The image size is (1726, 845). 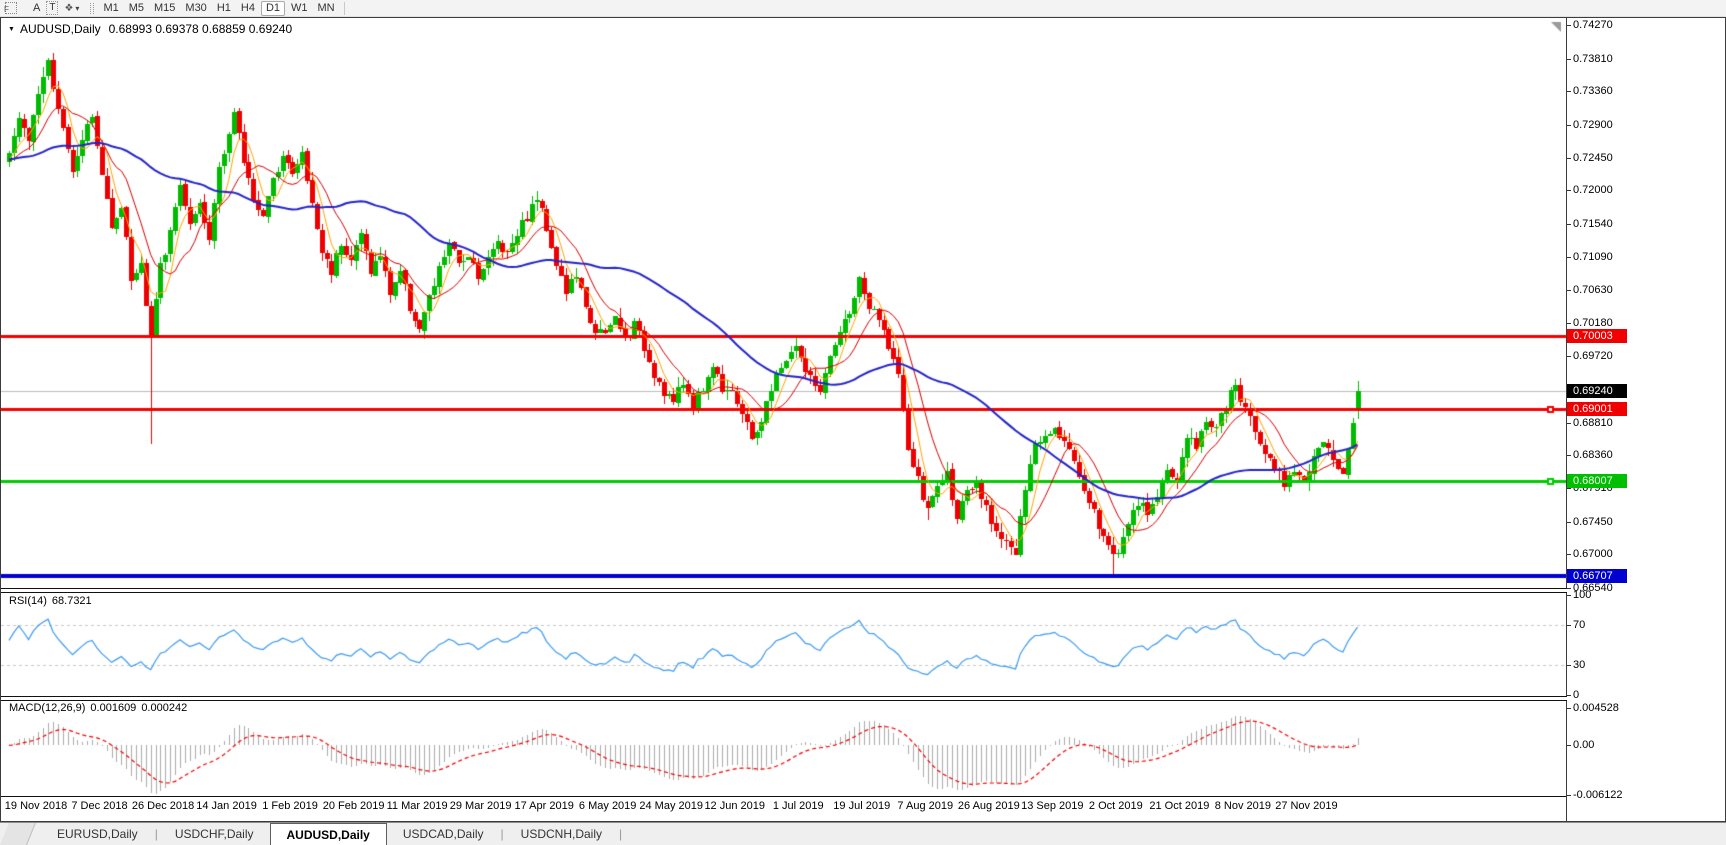 I want to click on date-axis-label: 6 May 2019, so click(x=607, y=806).